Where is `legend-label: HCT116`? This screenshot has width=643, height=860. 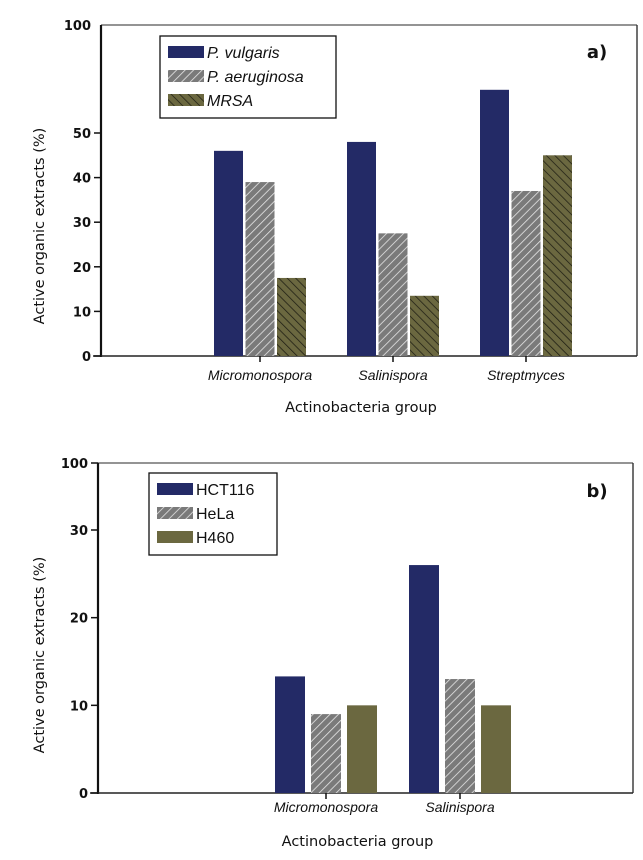 legend-label: HCT116 is located at coordinates (225, 490).